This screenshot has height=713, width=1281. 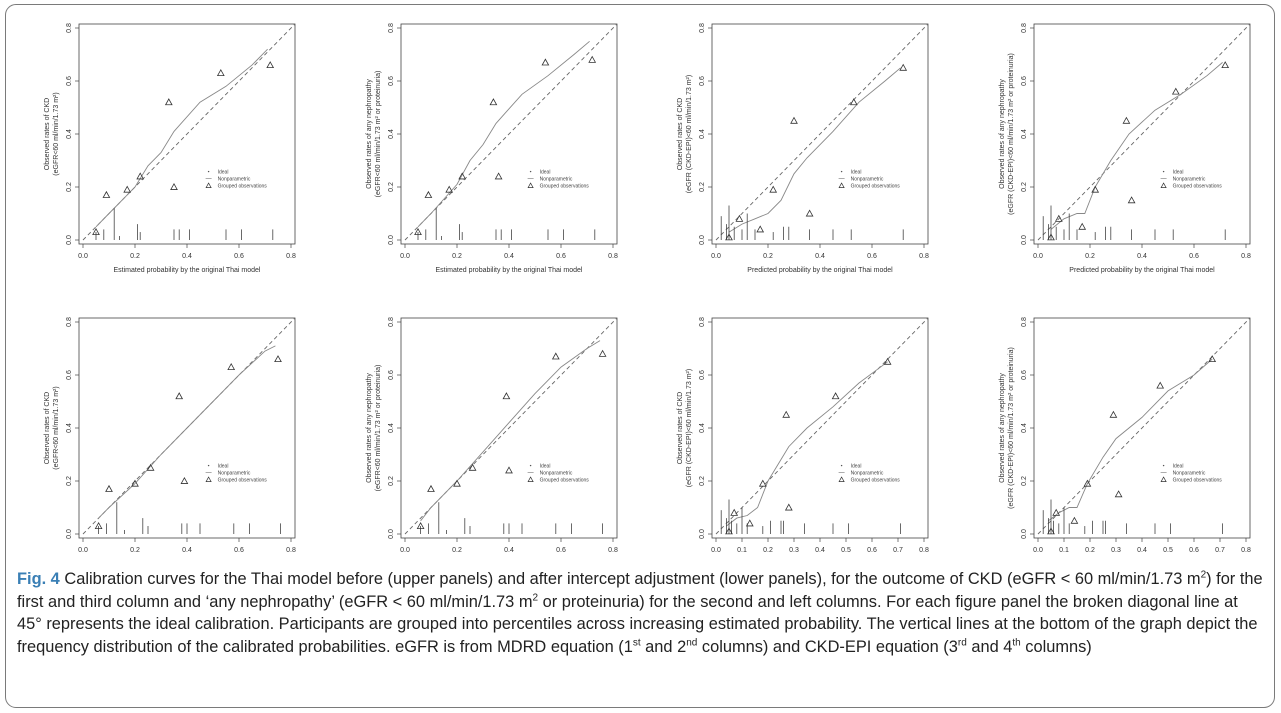 What do you see at coordinates (530, 479) in the screenshot?
I see `legend-triangle-marker` at bounding box center [530, 479].